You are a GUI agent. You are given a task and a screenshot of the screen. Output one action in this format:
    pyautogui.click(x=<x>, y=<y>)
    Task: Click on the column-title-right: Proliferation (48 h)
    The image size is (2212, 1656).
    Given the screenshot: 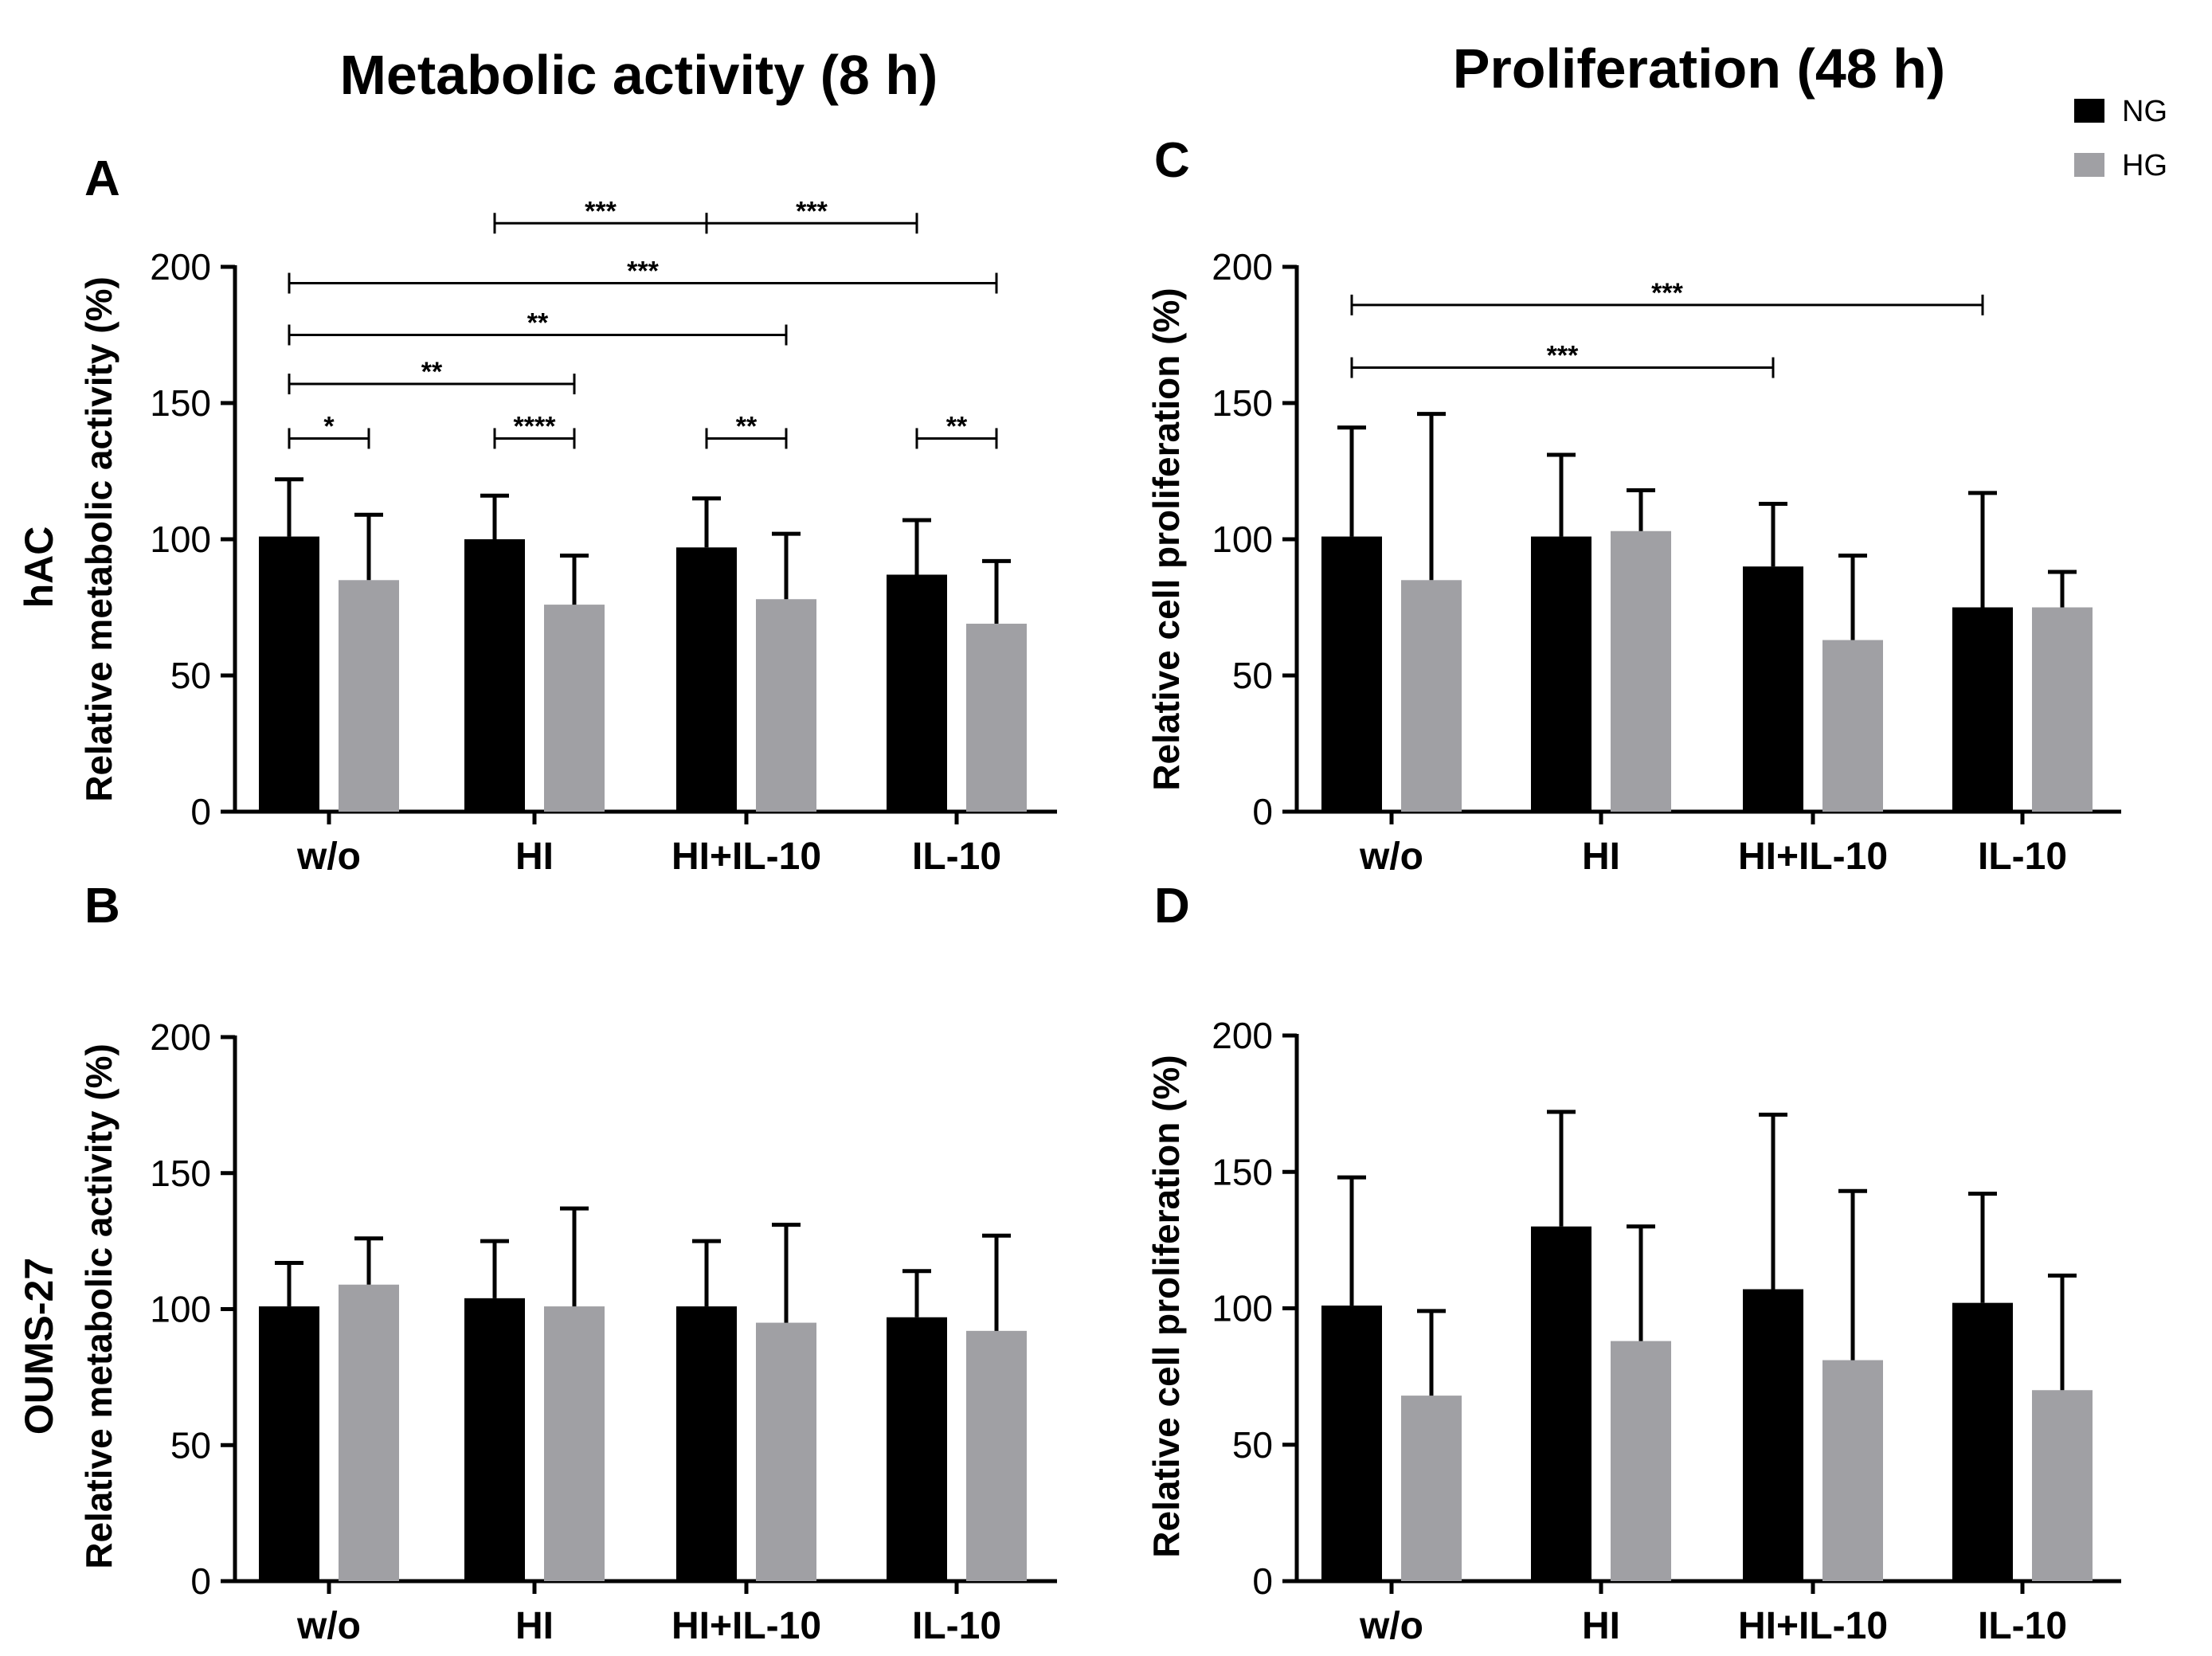 What is the action you would take?
    pyautogui.click(x=1699, y=68)
    